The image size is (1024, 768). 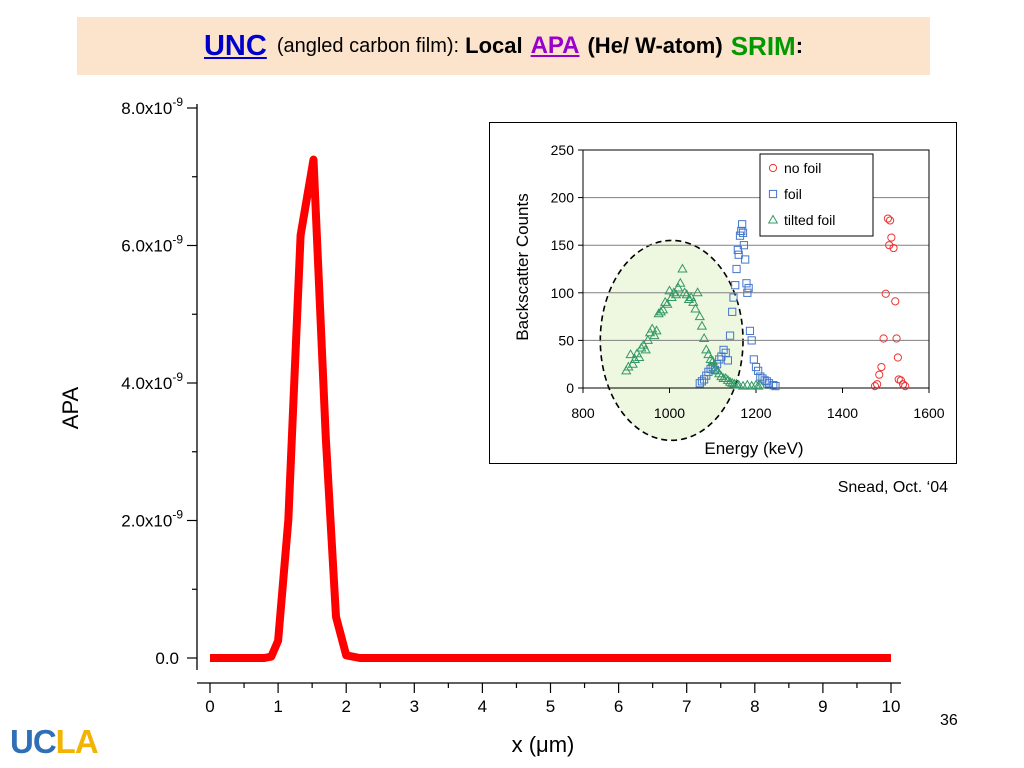 I want to click on credit-text: Snead, Oct. ‘04, so click(x=892, y=487).